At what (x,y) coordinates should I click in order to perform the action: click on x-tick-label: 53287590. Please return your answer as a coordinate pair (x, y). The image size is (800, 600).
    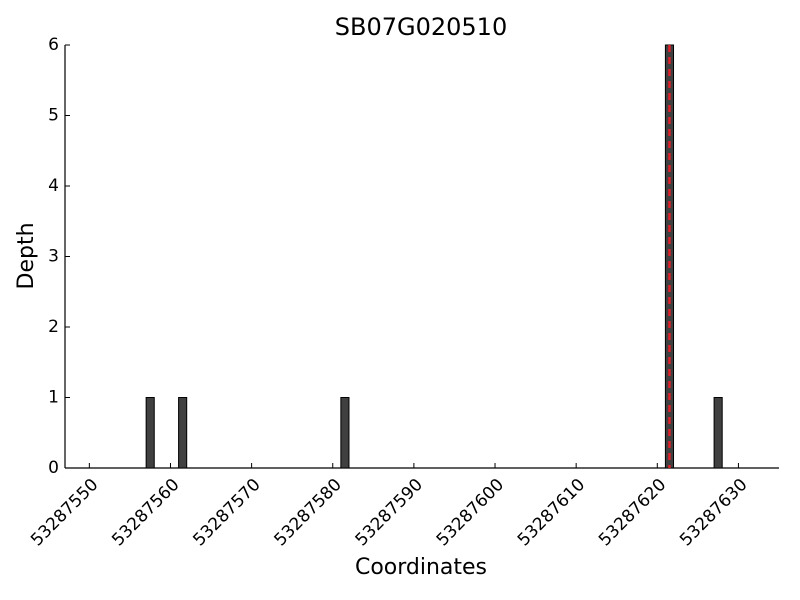
    Looking at the image, I should click on (389, 512).